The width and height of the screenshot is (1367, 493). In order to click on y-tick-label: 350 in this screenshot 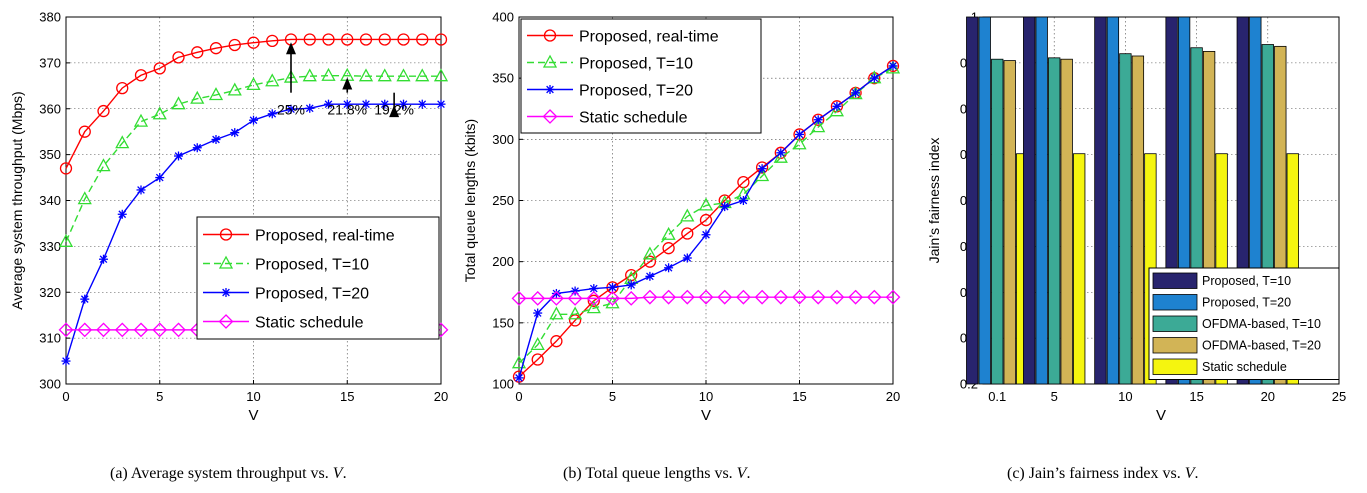, I will do `click(503, 78)`.